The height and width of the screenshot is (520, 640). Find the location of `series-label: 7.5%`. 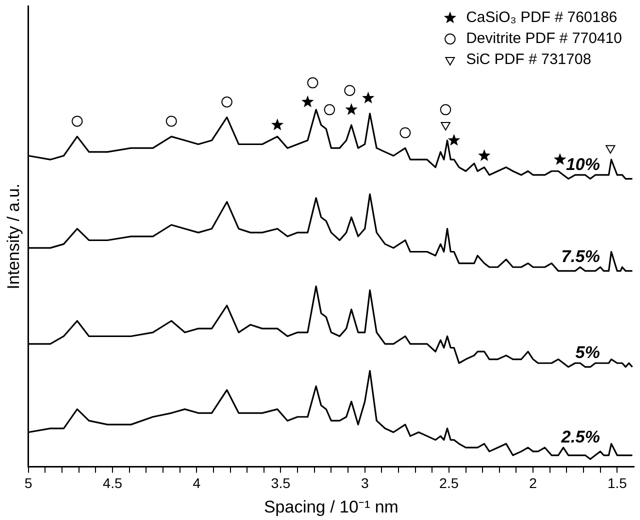

series-label: 7.5% is located at coordinates (580, 256).